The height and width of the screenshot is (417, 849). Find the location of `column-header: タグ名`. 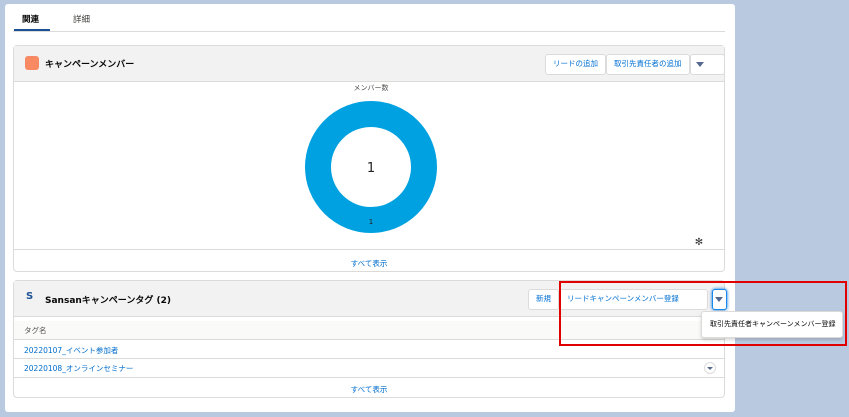

column-header: タグ名 is located at coordinates (35, 330).